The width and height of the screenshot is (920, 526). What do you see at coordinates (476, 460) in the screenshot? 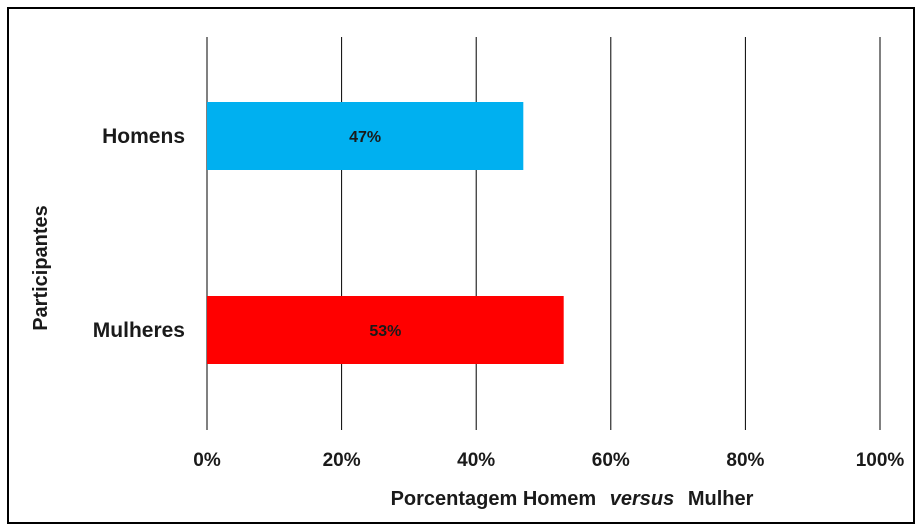
I see `x-tick-label: 40%` at bounding box center [476, 460].